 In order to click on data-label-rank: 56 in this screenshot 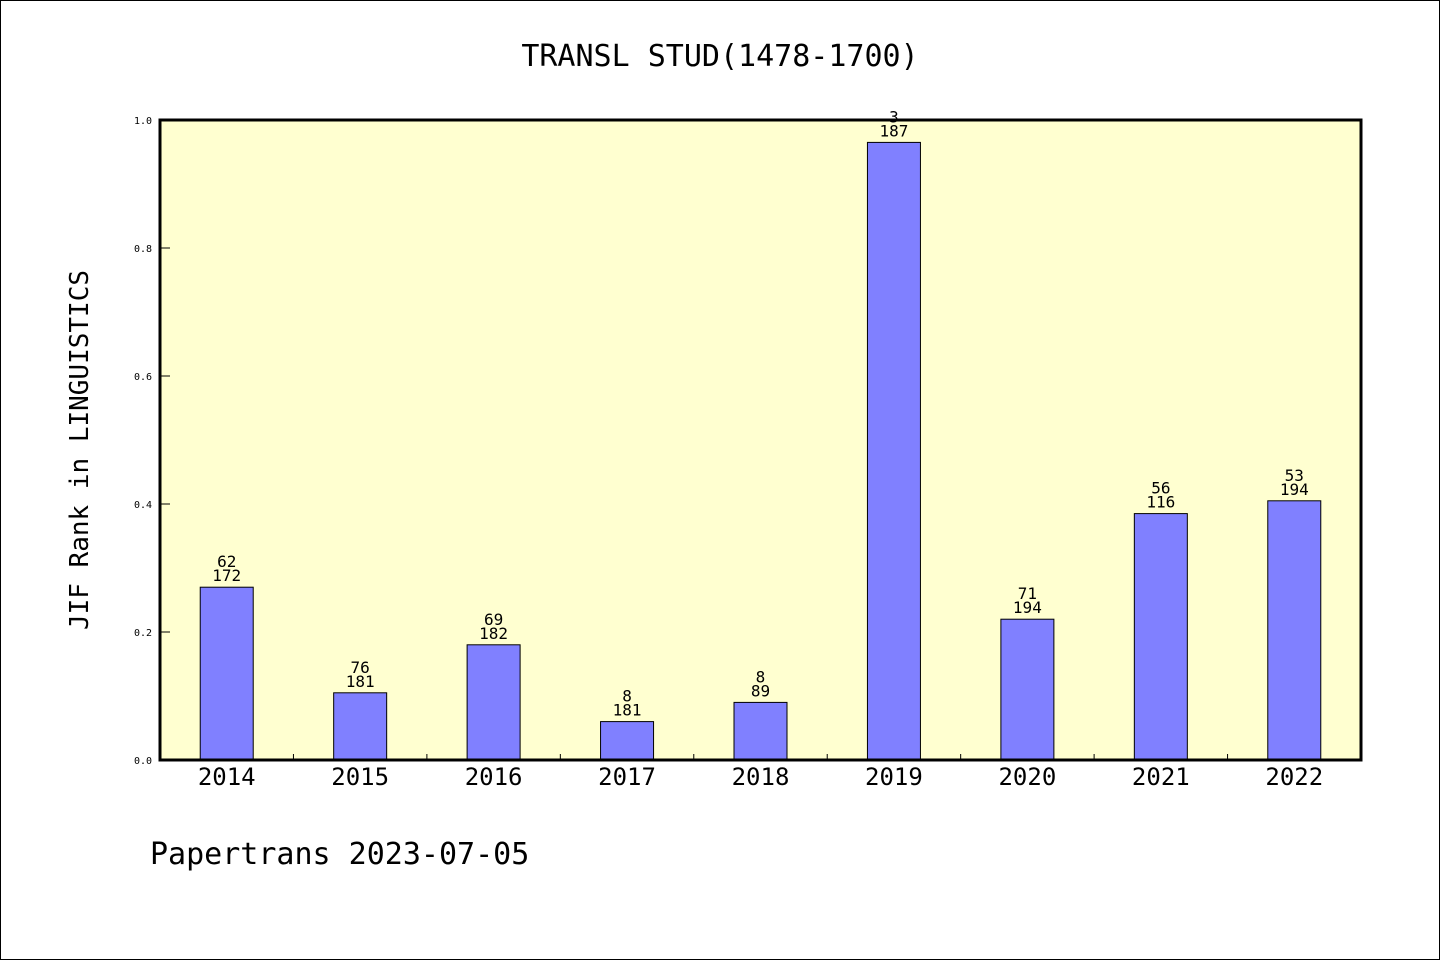, I will do `click(1160, 488)`.